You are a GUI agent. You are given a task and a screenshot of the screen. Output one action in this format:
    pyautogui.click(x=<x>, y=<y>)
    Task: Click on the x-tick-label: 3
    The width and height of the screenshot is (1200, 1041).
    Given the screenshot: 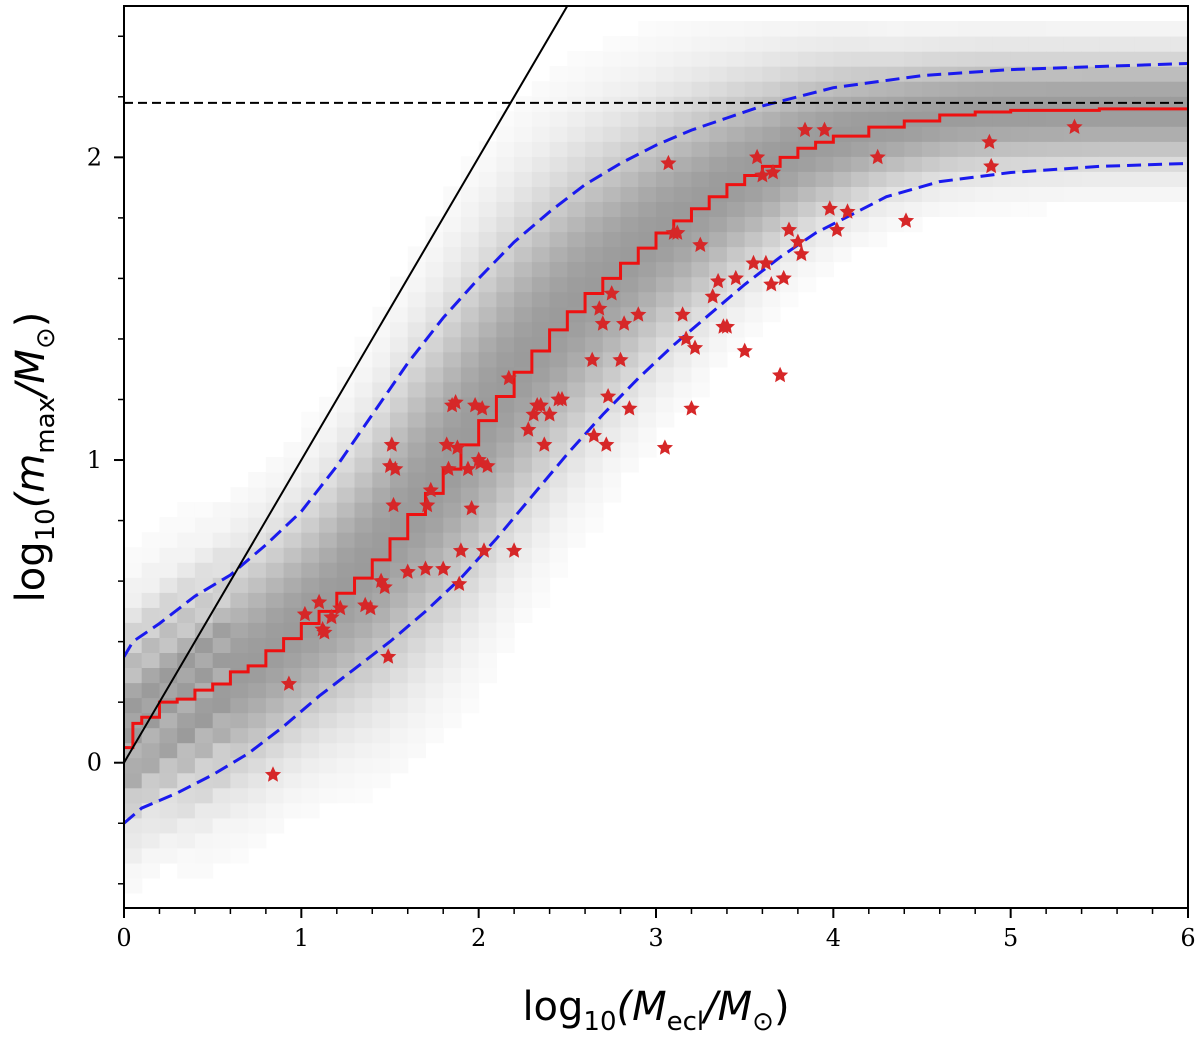 What is the action you would take?
    pyautogui.click(x=655, y=938)
    